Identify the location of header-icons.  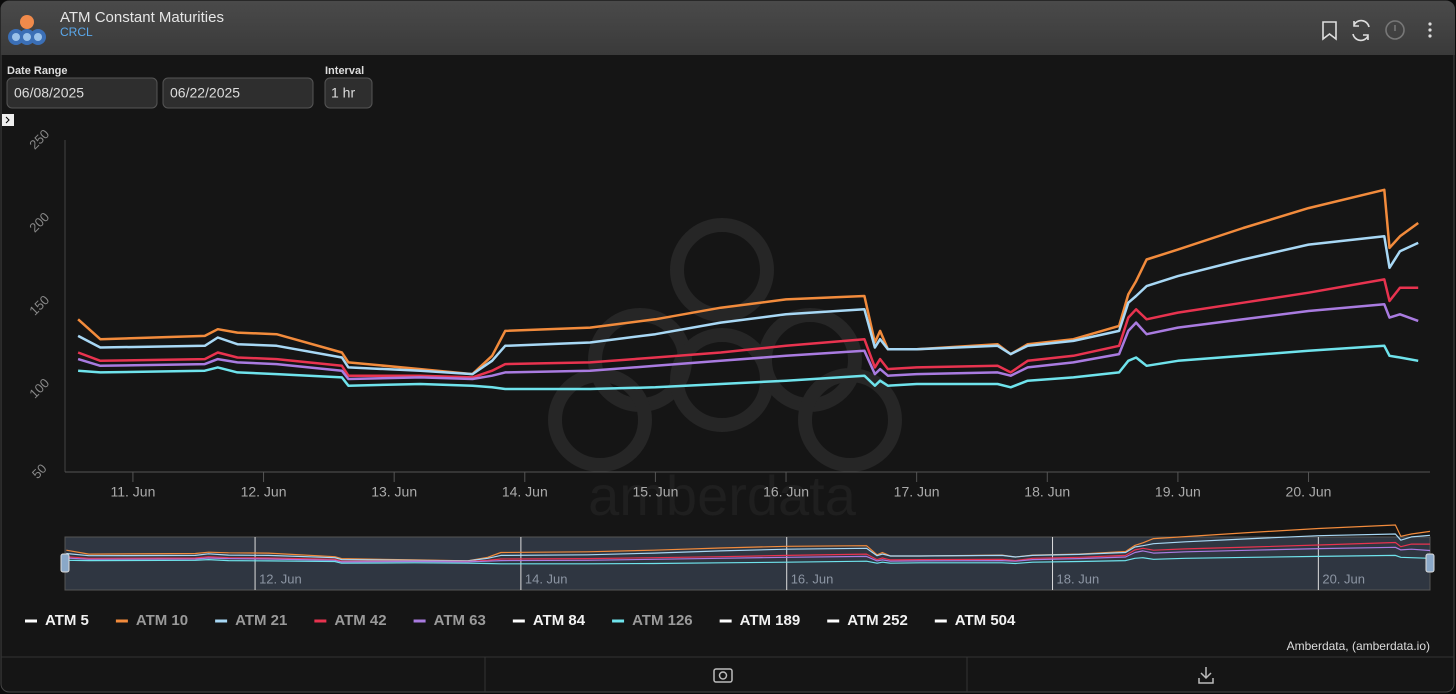
(1363, 30).